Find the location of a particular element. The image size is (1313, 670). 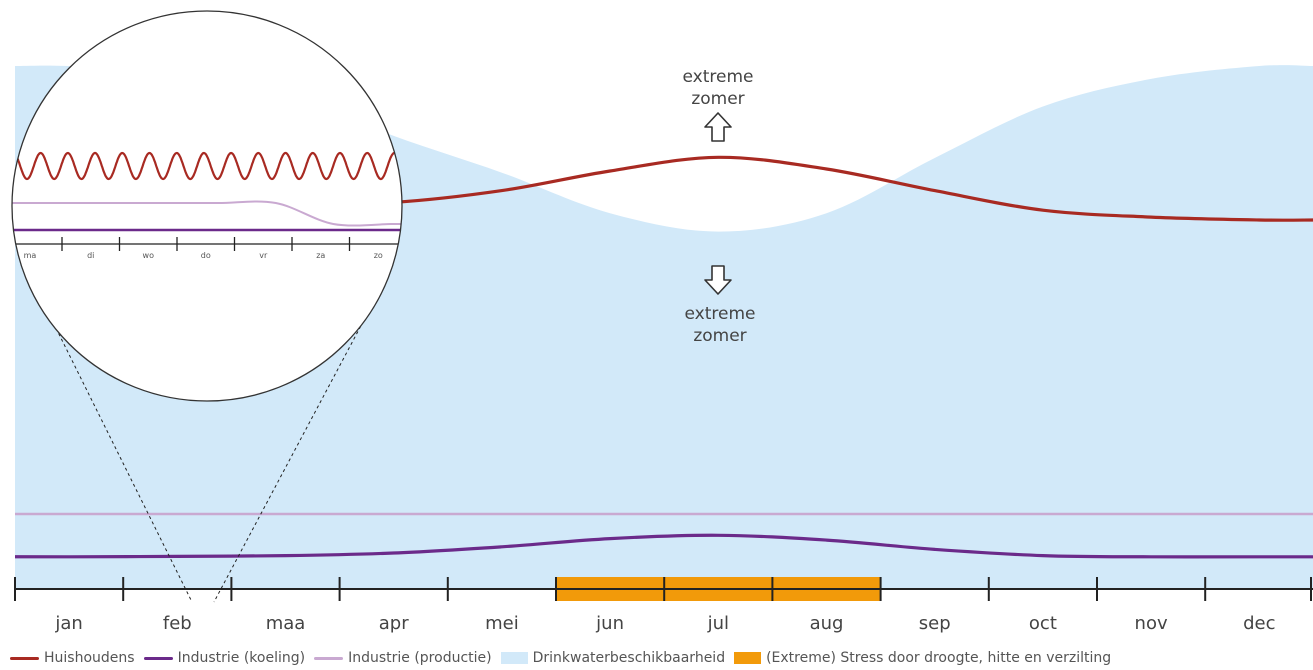

annotations: extreme zomer extreme zomer is located at coordinates (719, 206).